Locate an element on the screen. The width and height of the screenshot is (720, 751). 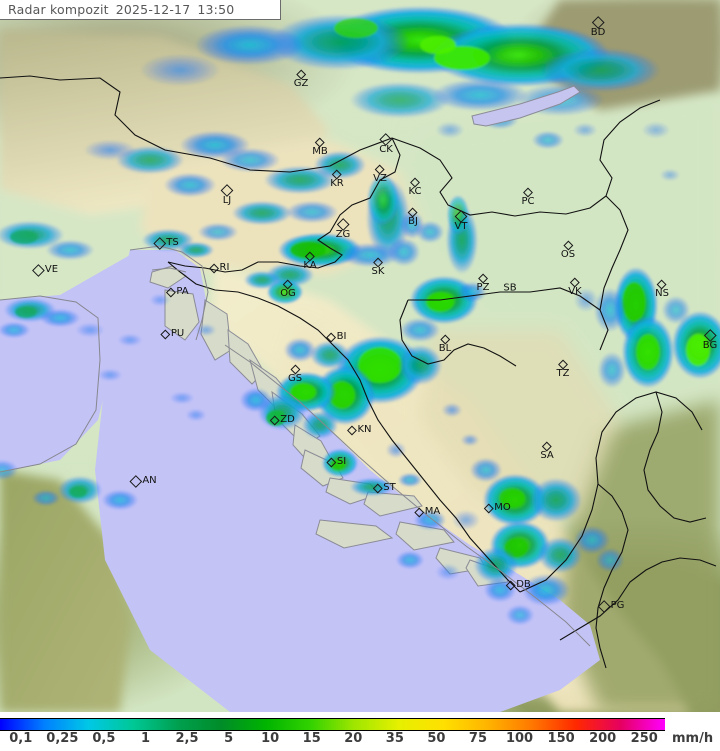
legend-tick-9: 20 is located at coordinates (353, 738).